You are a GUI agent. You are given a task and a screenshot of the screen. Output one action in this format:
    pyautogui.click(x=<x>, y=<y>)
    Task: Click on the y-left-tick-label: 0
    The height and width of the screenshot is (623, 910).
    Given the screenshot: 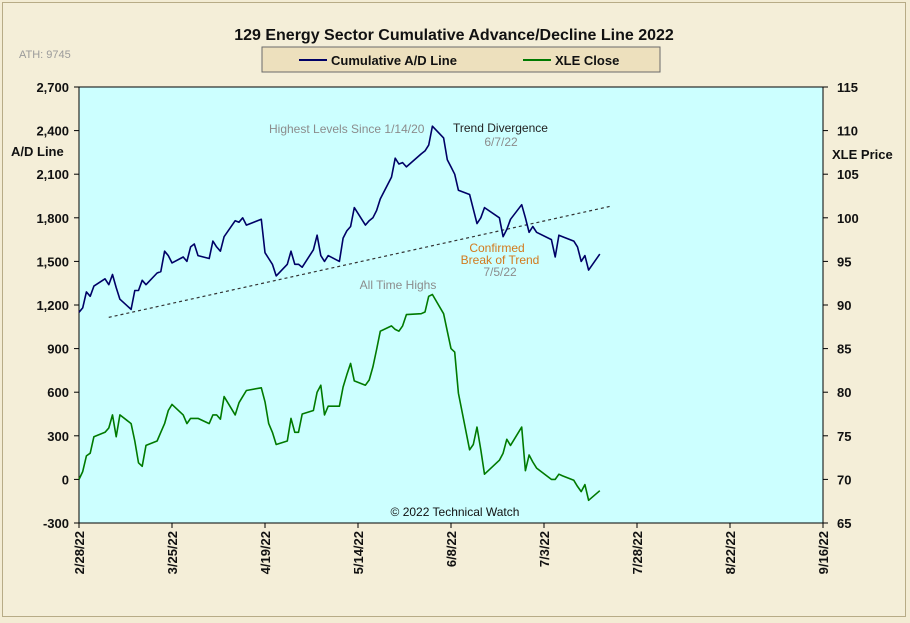 What is the action you would take?
    pyautogui.click(x=65, y=479)
    